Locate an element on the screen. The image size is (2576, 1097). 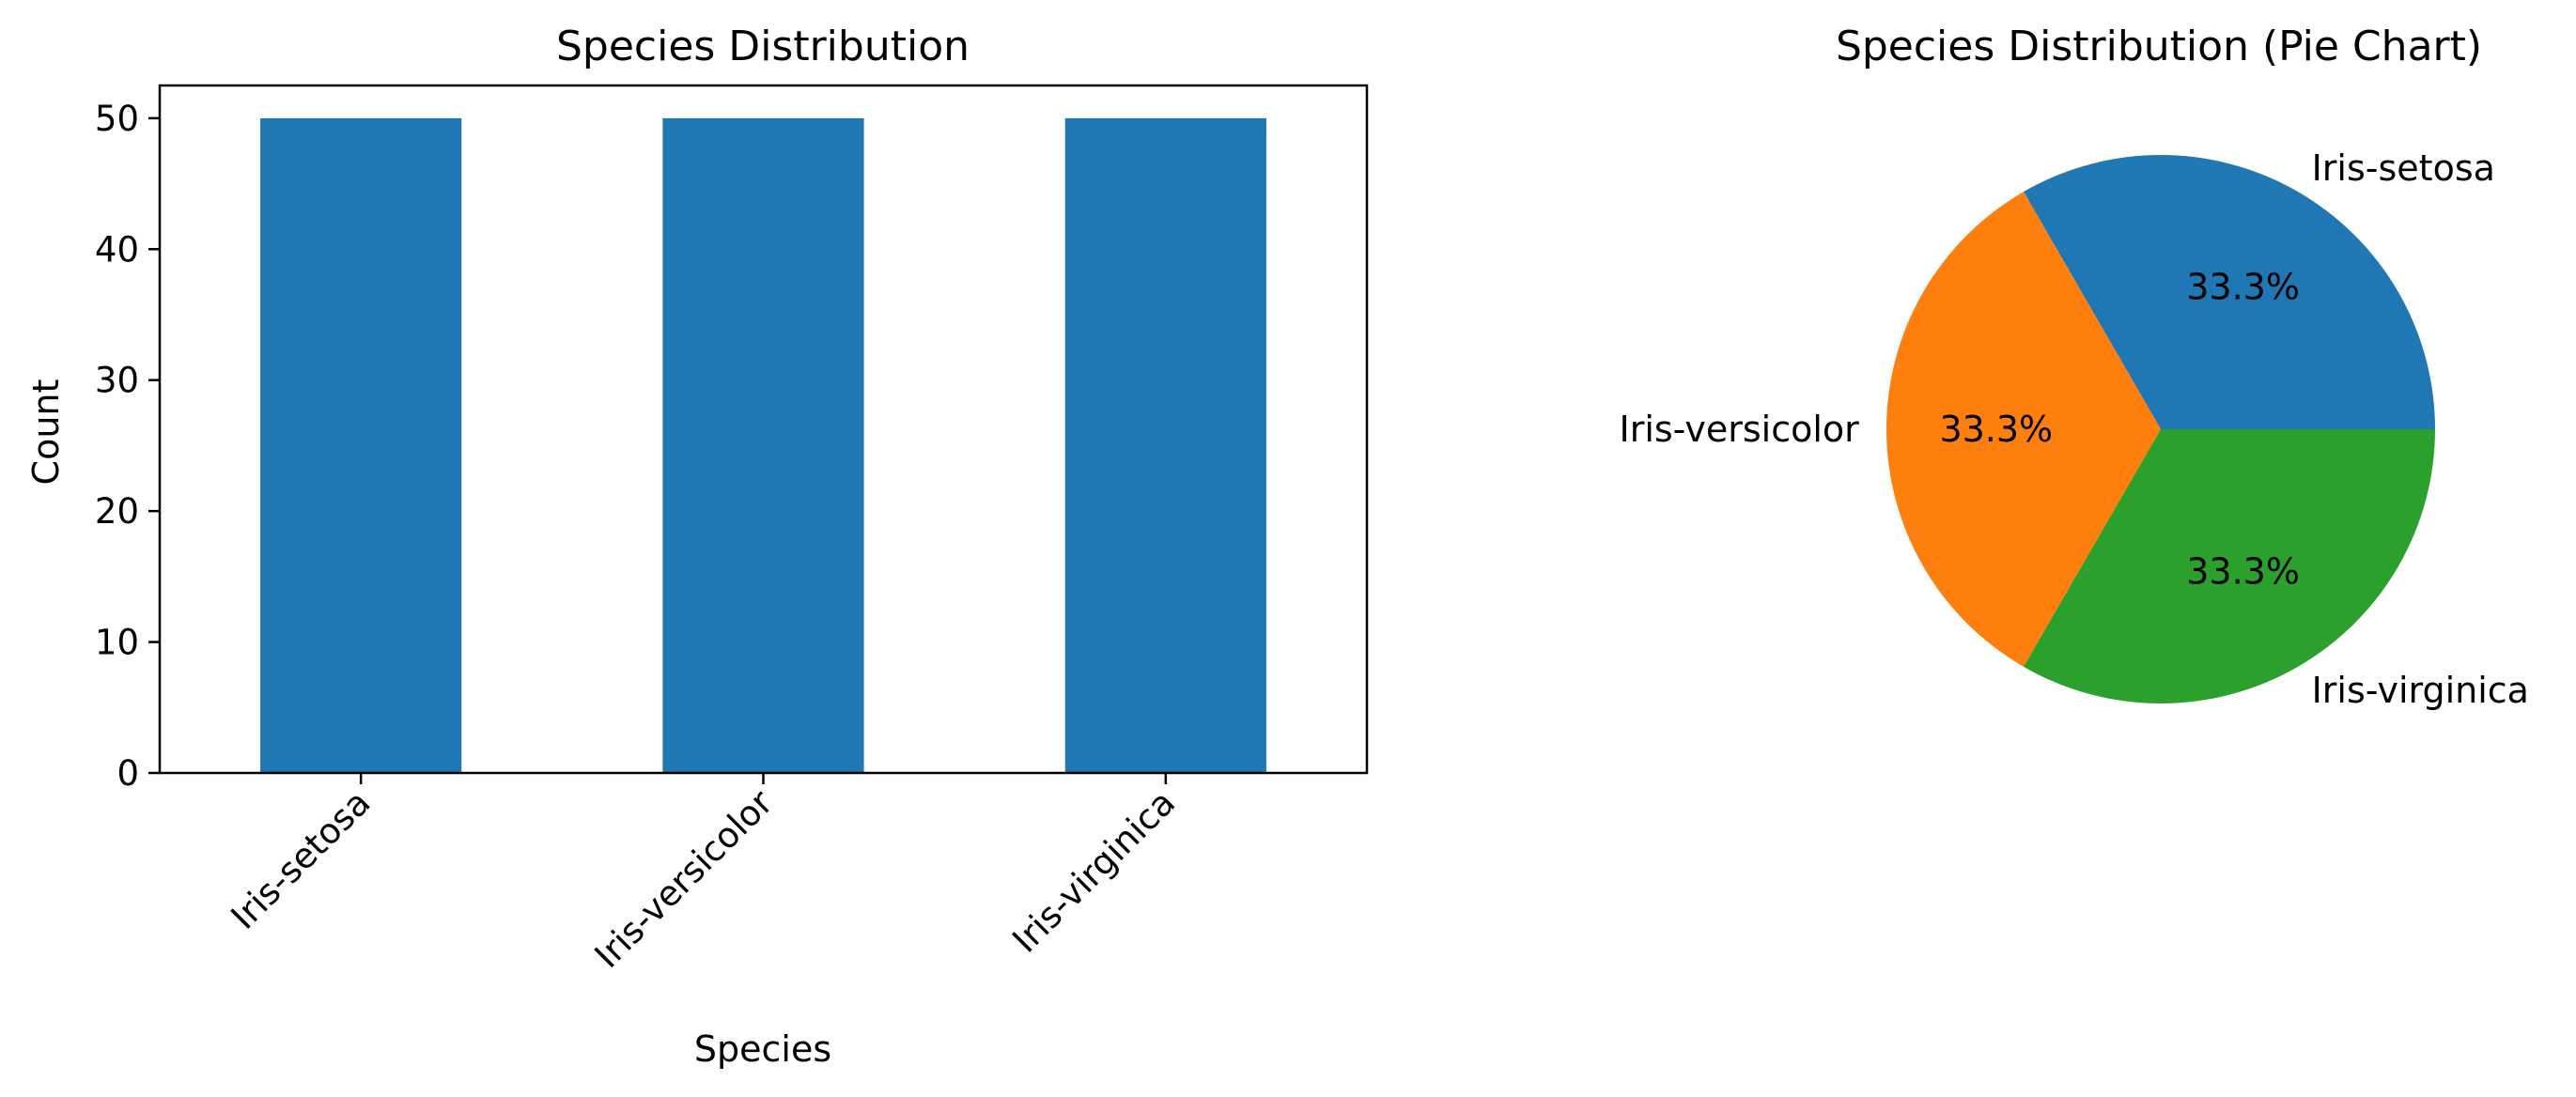
bar-iris-setosa is located at coordinates (361, 445).